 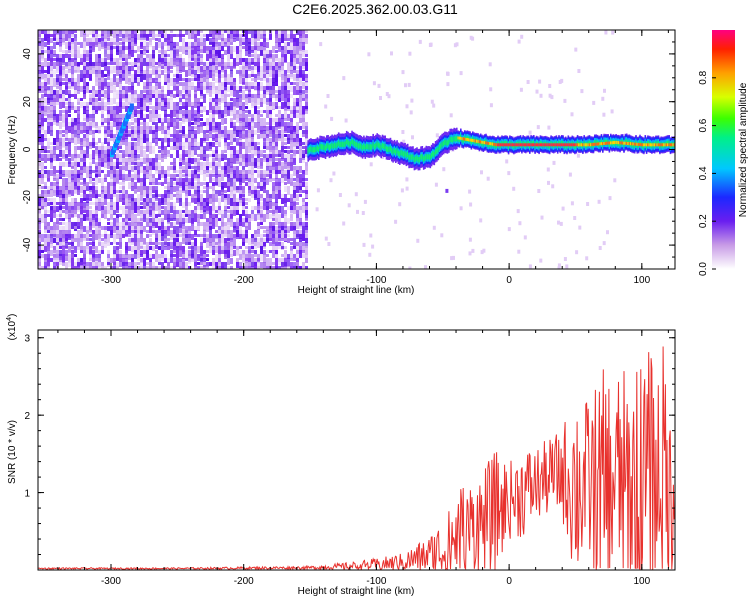 I want to click on signal-core, so click(x=498, y=145).